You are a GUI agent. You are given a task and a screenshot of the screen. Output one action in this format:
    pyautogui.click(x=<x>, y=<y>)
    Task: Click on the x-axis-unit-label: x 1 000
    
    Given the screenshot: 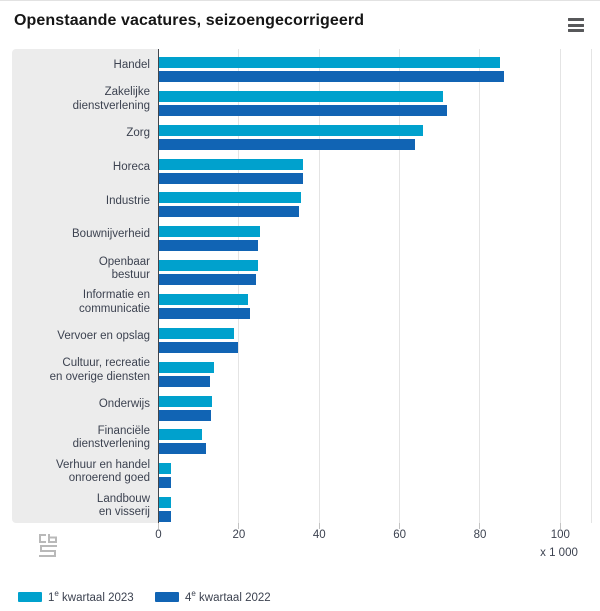 What is the action you would take?
    pyautogui.click(x=559, y=553)
    